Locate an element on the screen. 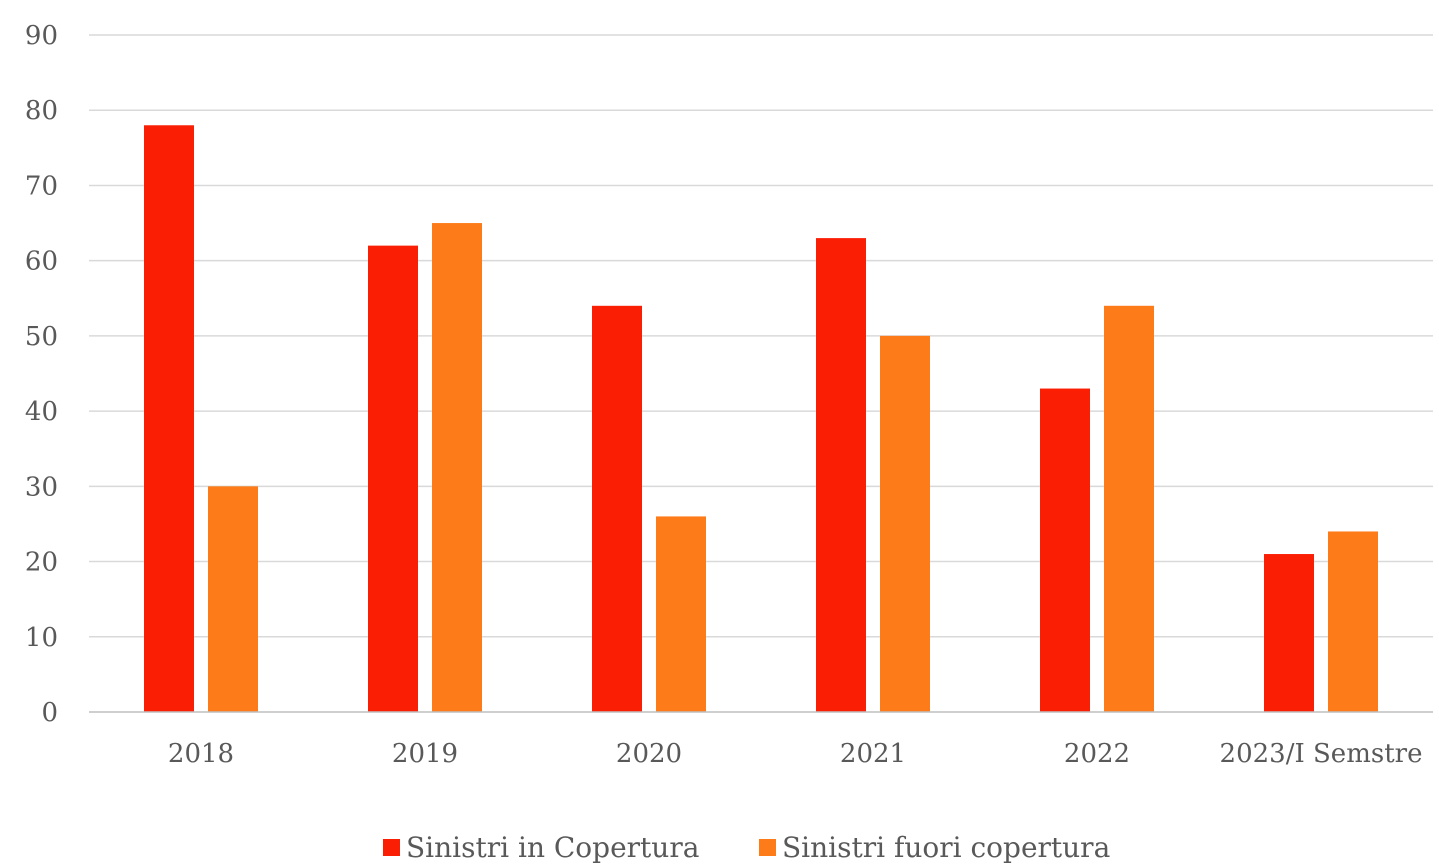 The height and width of the screenshot is (865, 1439). y-tick-label: 70 is located at coordinates (41, 186).